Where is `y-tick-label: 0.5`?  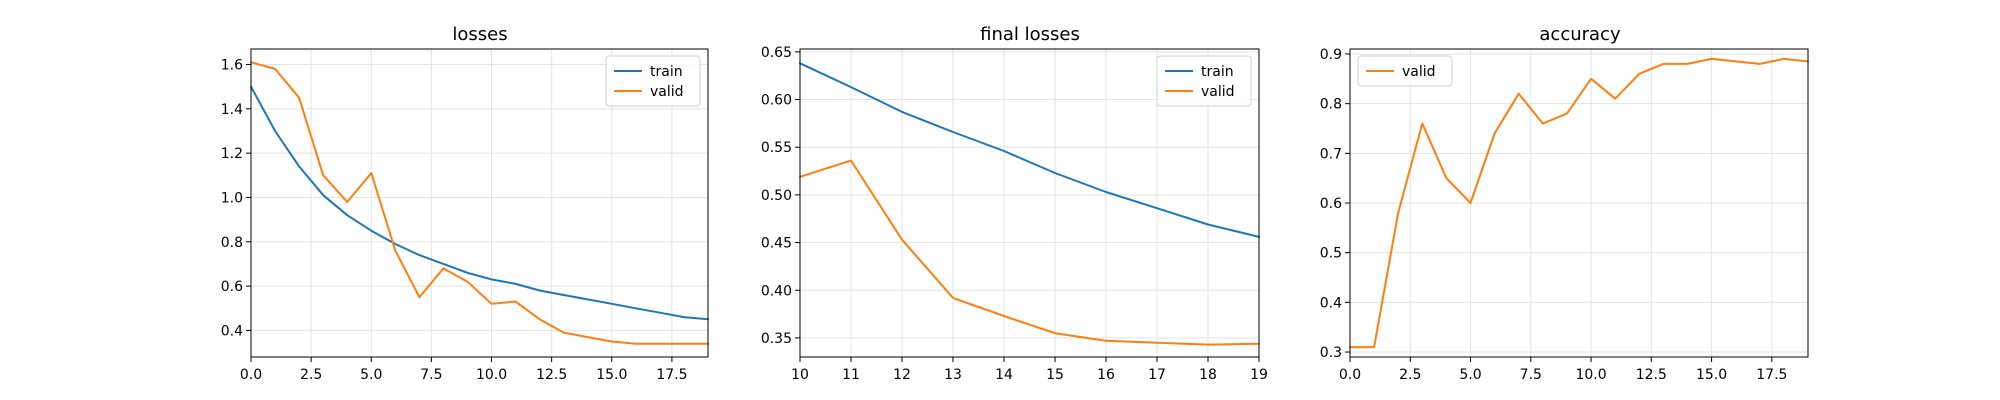 y-tick-label: 0.5 is located at coordinates (1331, 254).